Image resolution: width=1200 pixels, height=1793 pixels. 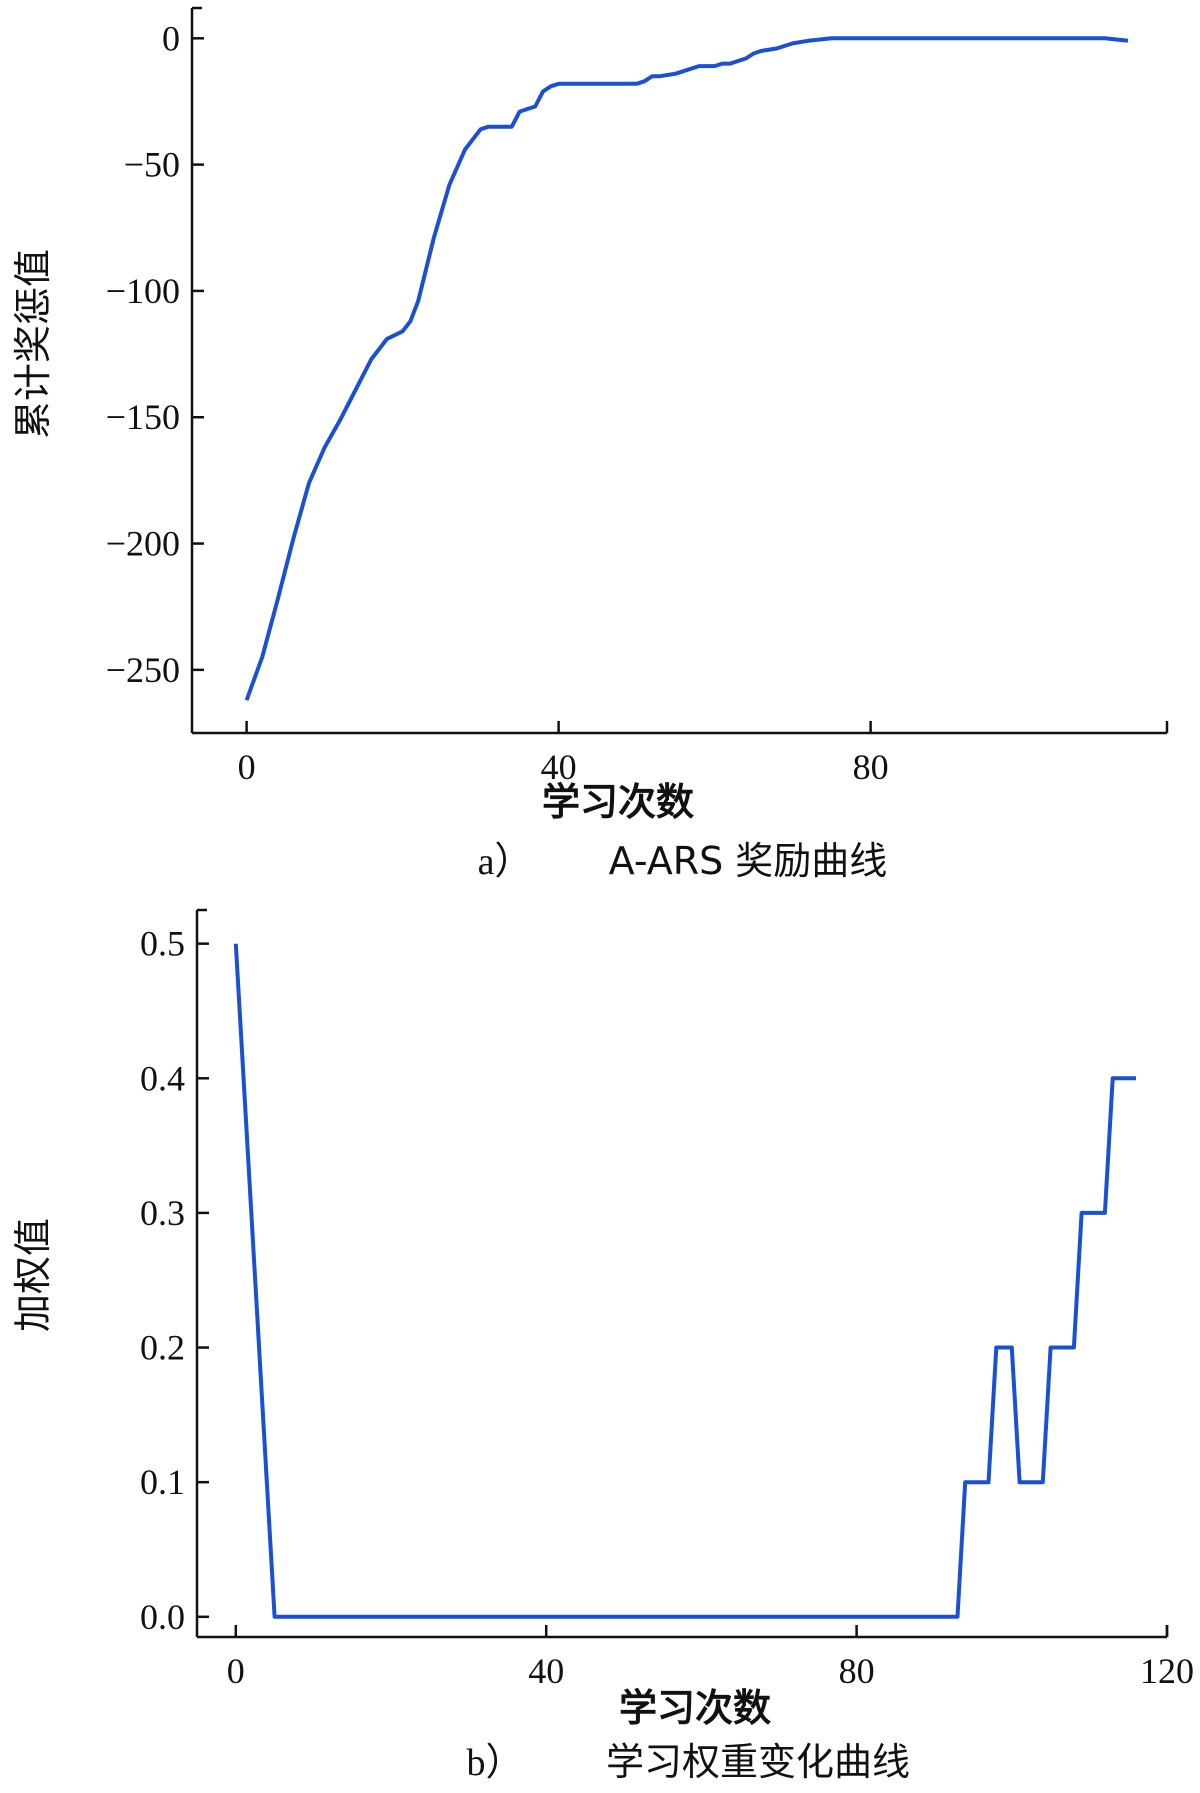 What do you see at coordinates (758, 1762) in the screenshot?
I see `caption: 学习权重变化曲线` at bounding box center [758, 1762].